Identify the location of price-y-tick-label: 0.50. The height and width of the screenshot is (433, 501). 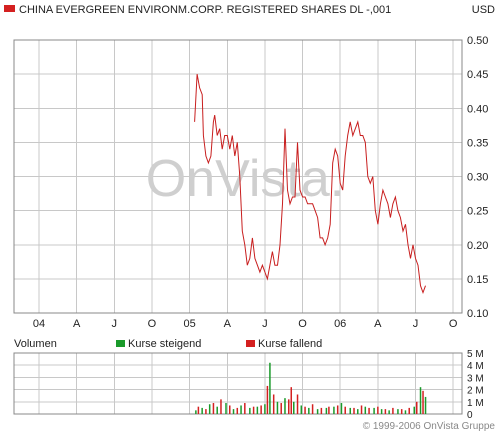
(477, 41).